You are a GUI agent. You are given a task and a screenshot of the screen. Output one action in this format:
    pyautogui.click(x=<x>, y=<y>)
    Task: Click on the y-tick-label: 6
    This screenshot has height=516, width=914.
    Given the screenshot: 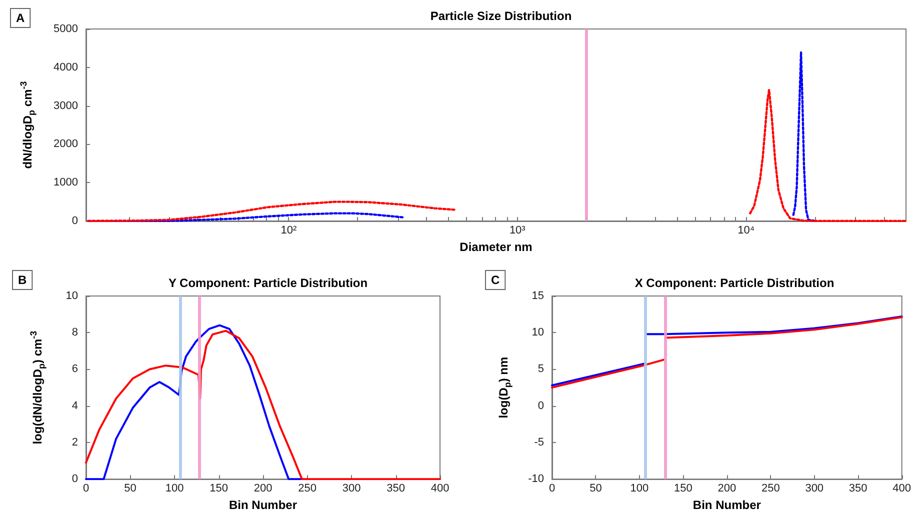 What is the action you would take?
    pyautogui.click(x=75, y=369)
    